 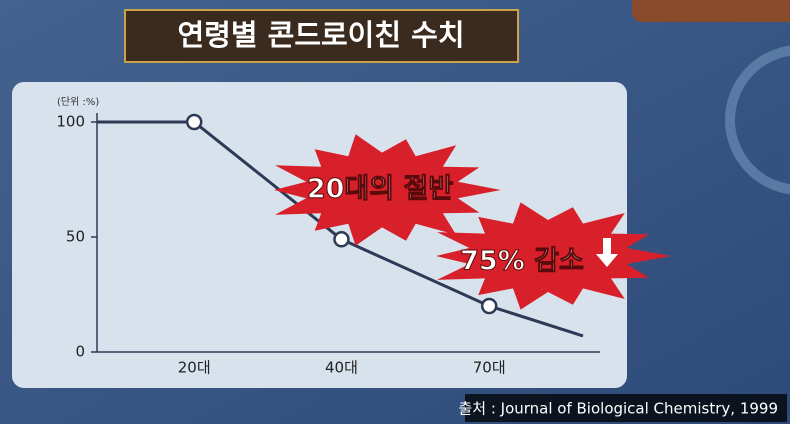 I want to click on down-arrow, so click(x=607, y=252).